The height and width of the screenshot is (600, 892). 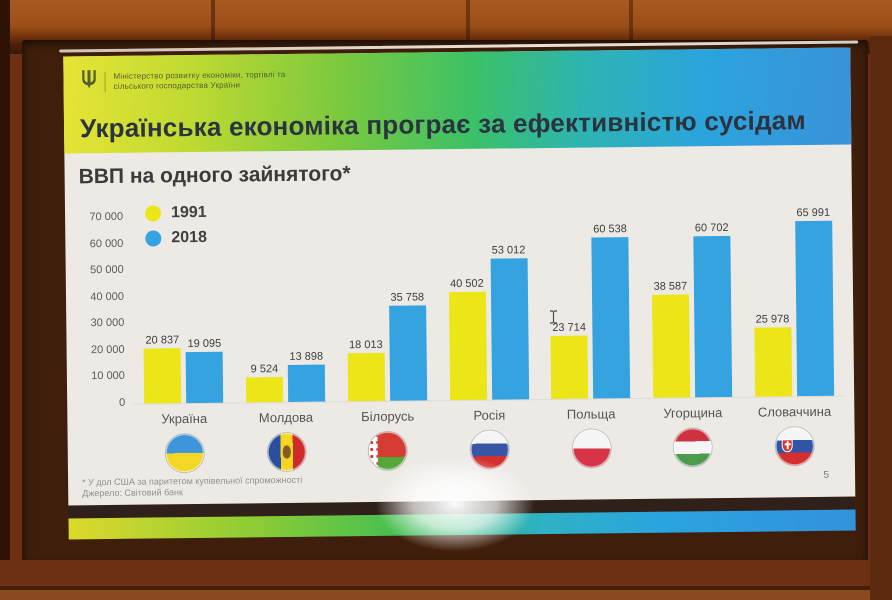 I want to click on legend-dot-1991, so click(x=153, y=213).